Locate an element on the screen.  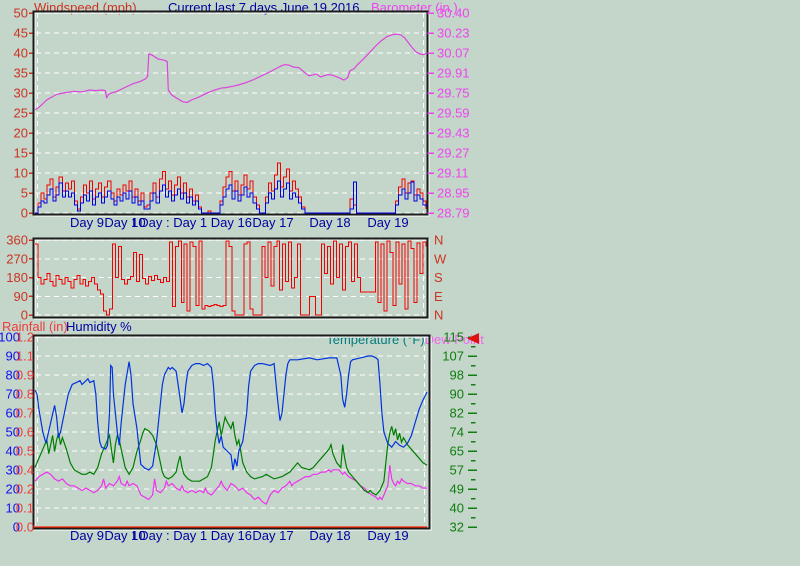
temperature-trace is located at coordinates (231, 455).